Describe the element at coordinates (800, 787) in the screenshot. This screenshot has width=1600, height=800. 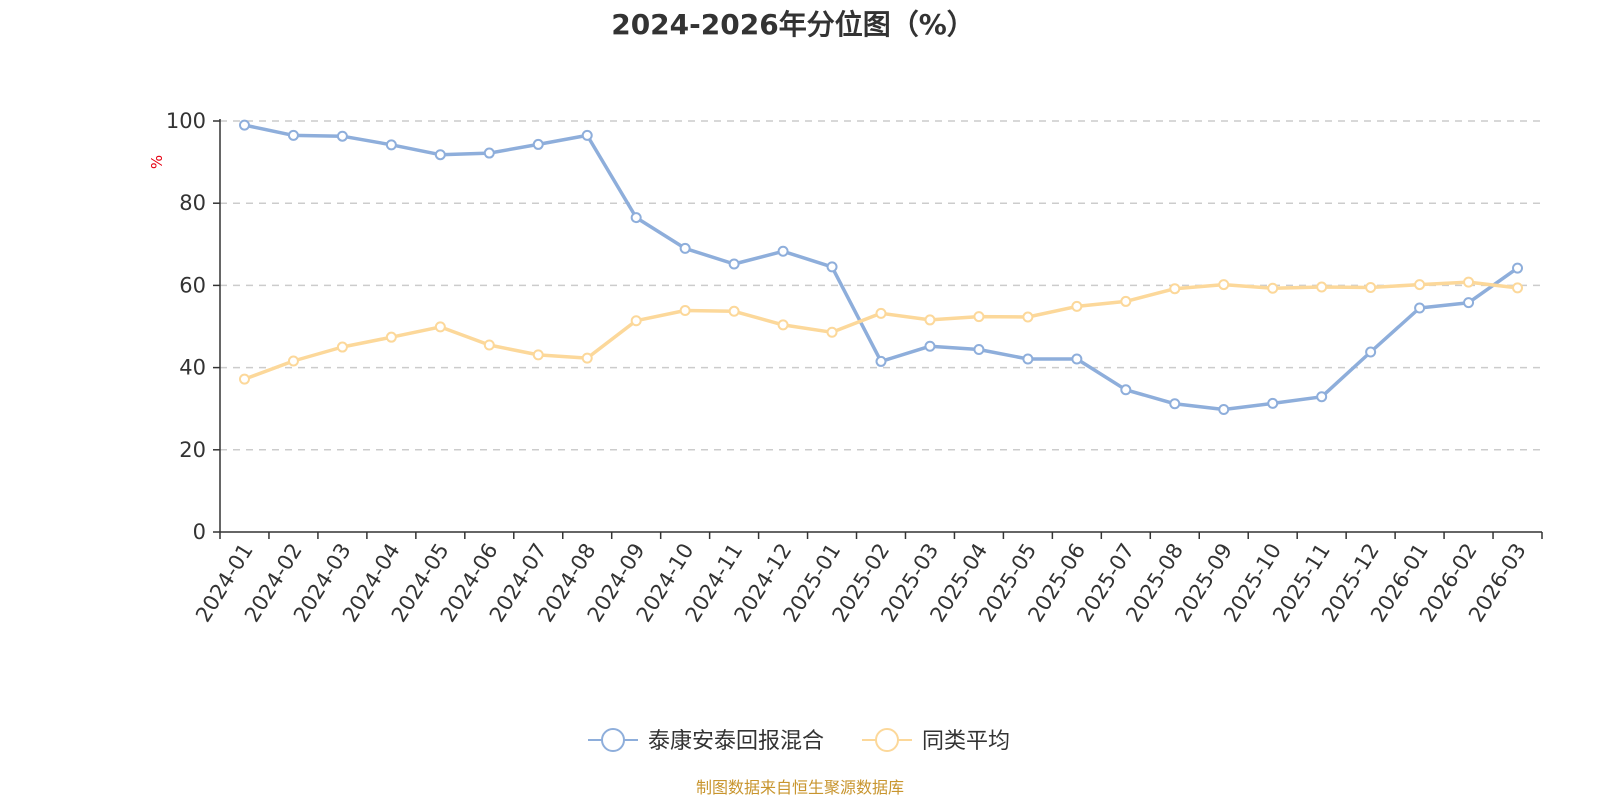
I see `data-source-note: 制图数据来自恒生聚源数据库` at that location.